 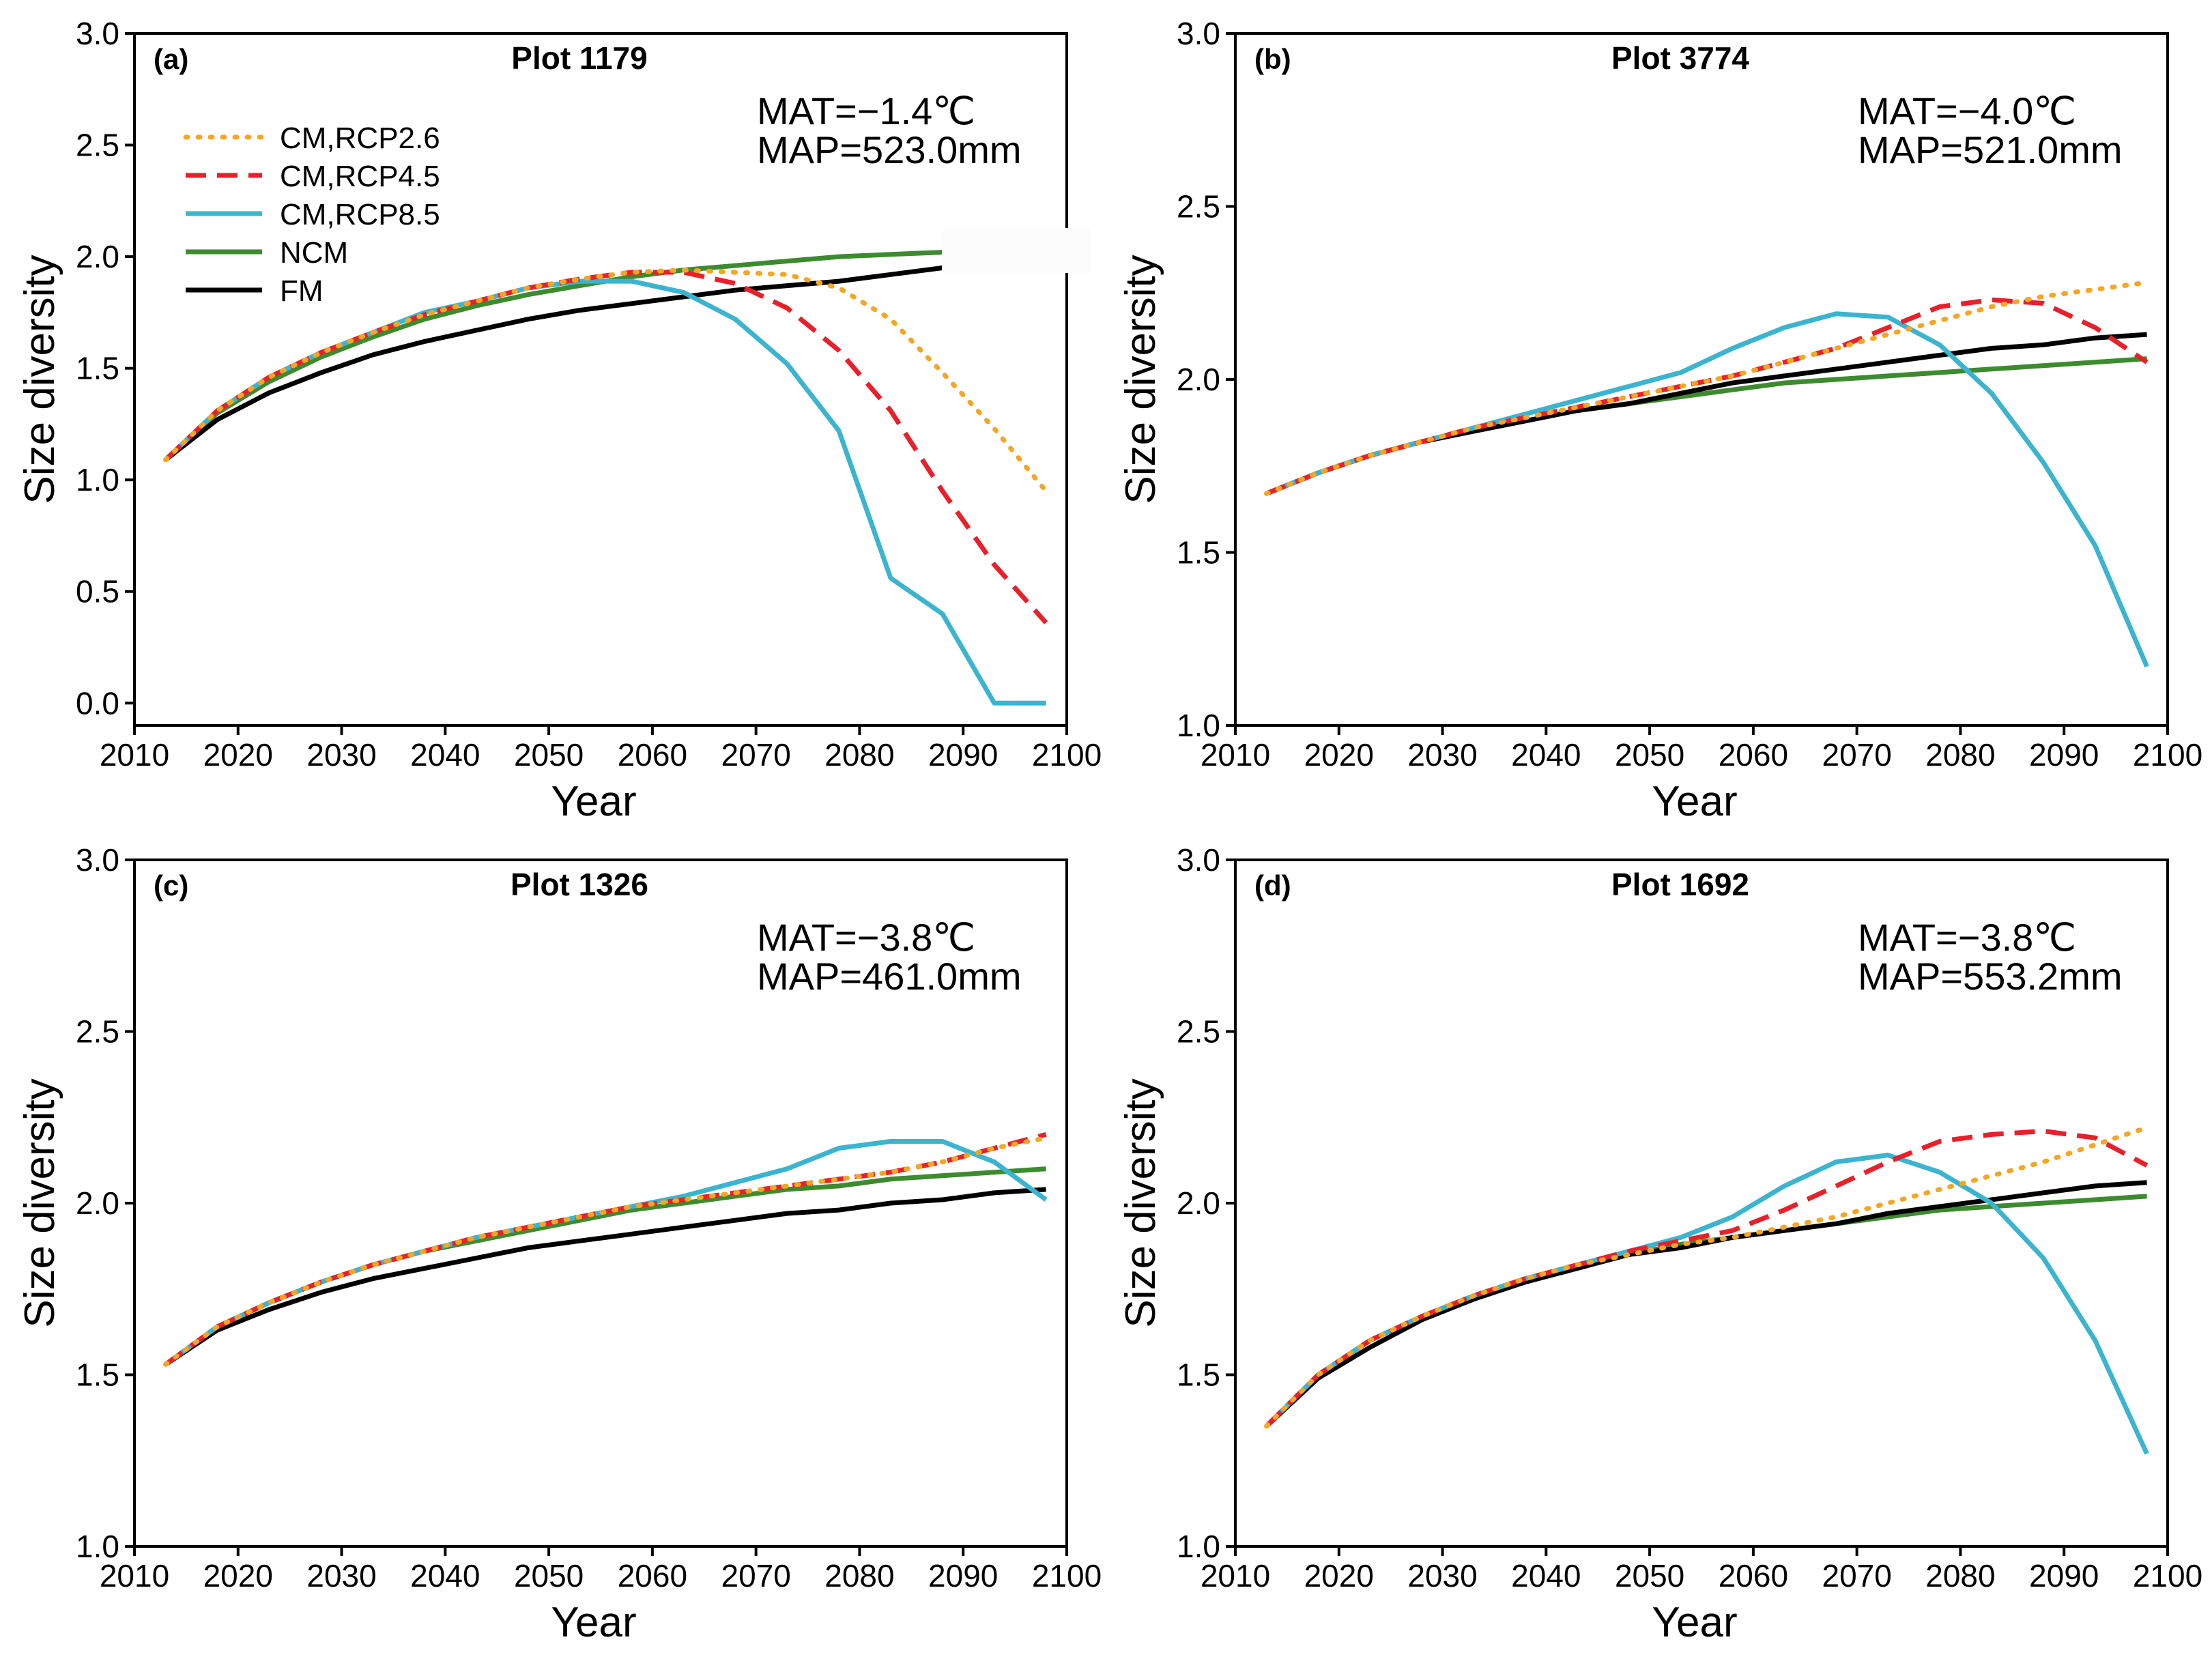 I want to click on y-tick-label: 0.5, so click(x=97, y=591).